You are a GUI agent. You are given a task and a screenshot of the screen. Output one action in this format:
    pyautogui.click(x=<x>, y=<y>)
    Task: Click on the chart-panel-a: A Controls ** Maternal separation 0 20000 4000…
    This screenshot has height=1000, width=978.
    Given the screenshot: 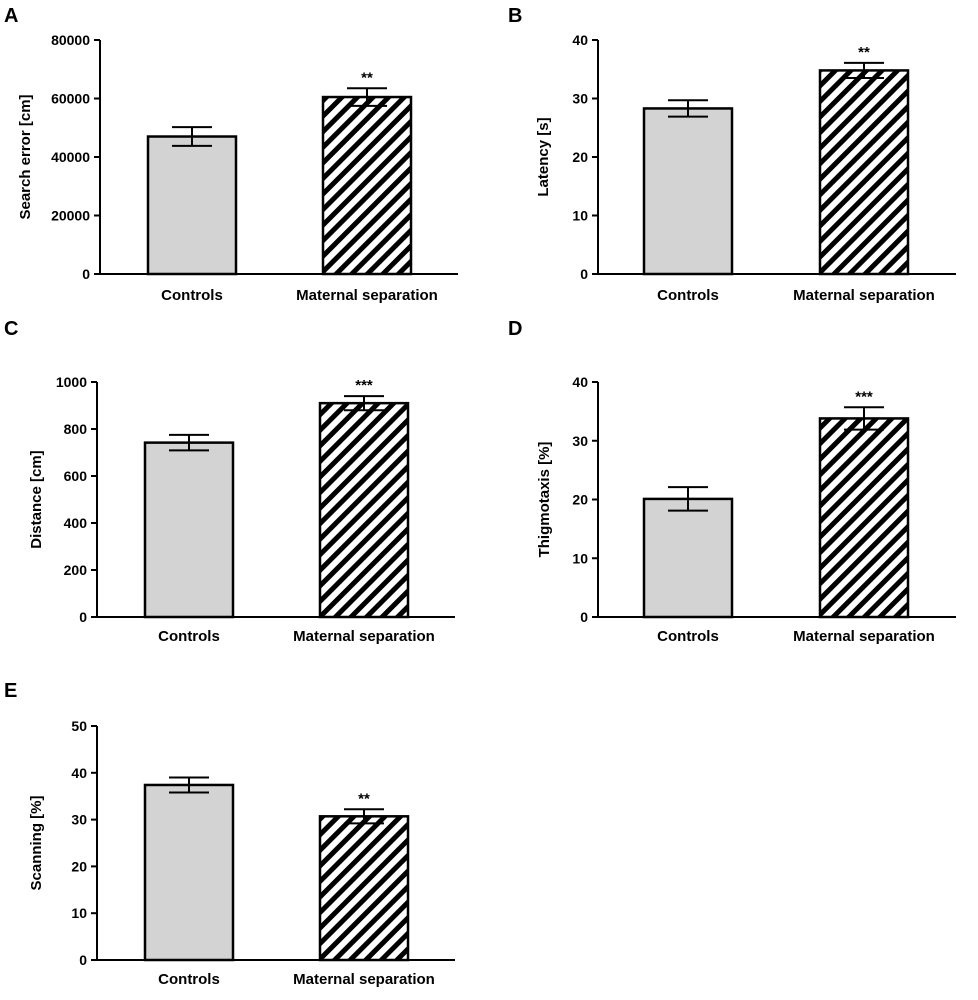 What is the action you would take?
    pyautogui.click(x=231, y=154)
    